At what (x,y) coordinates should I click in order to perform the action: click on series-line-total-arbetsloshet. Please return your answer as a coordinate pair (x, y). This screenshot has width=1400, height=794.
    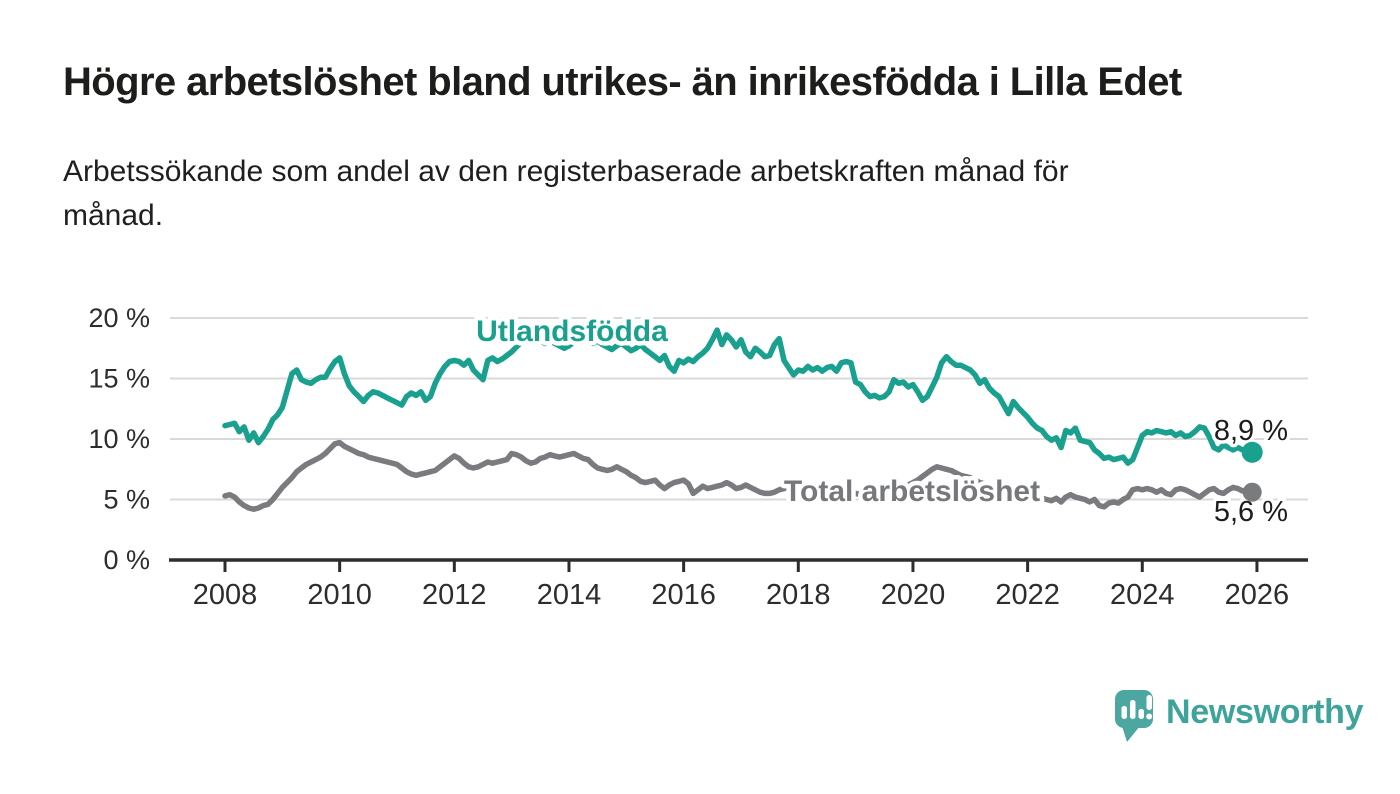
    Looking at the image, I should click on (738, 475).